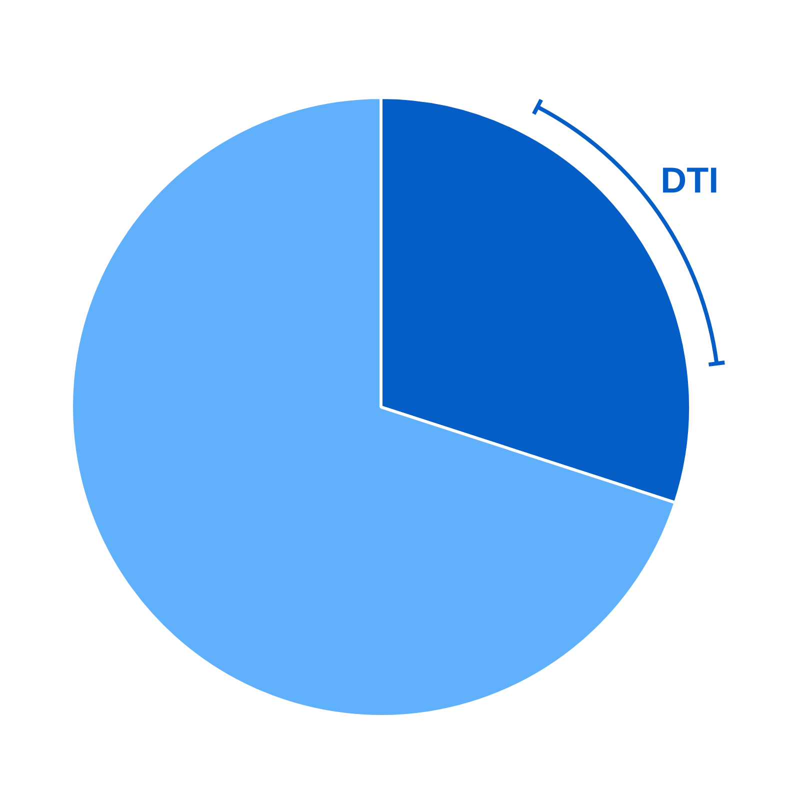 The image size is (800, 800). What do you see at coordinates (689, 180) in the screenshot?
I see `slice-label: DTI` at bounding box center [689, 180].